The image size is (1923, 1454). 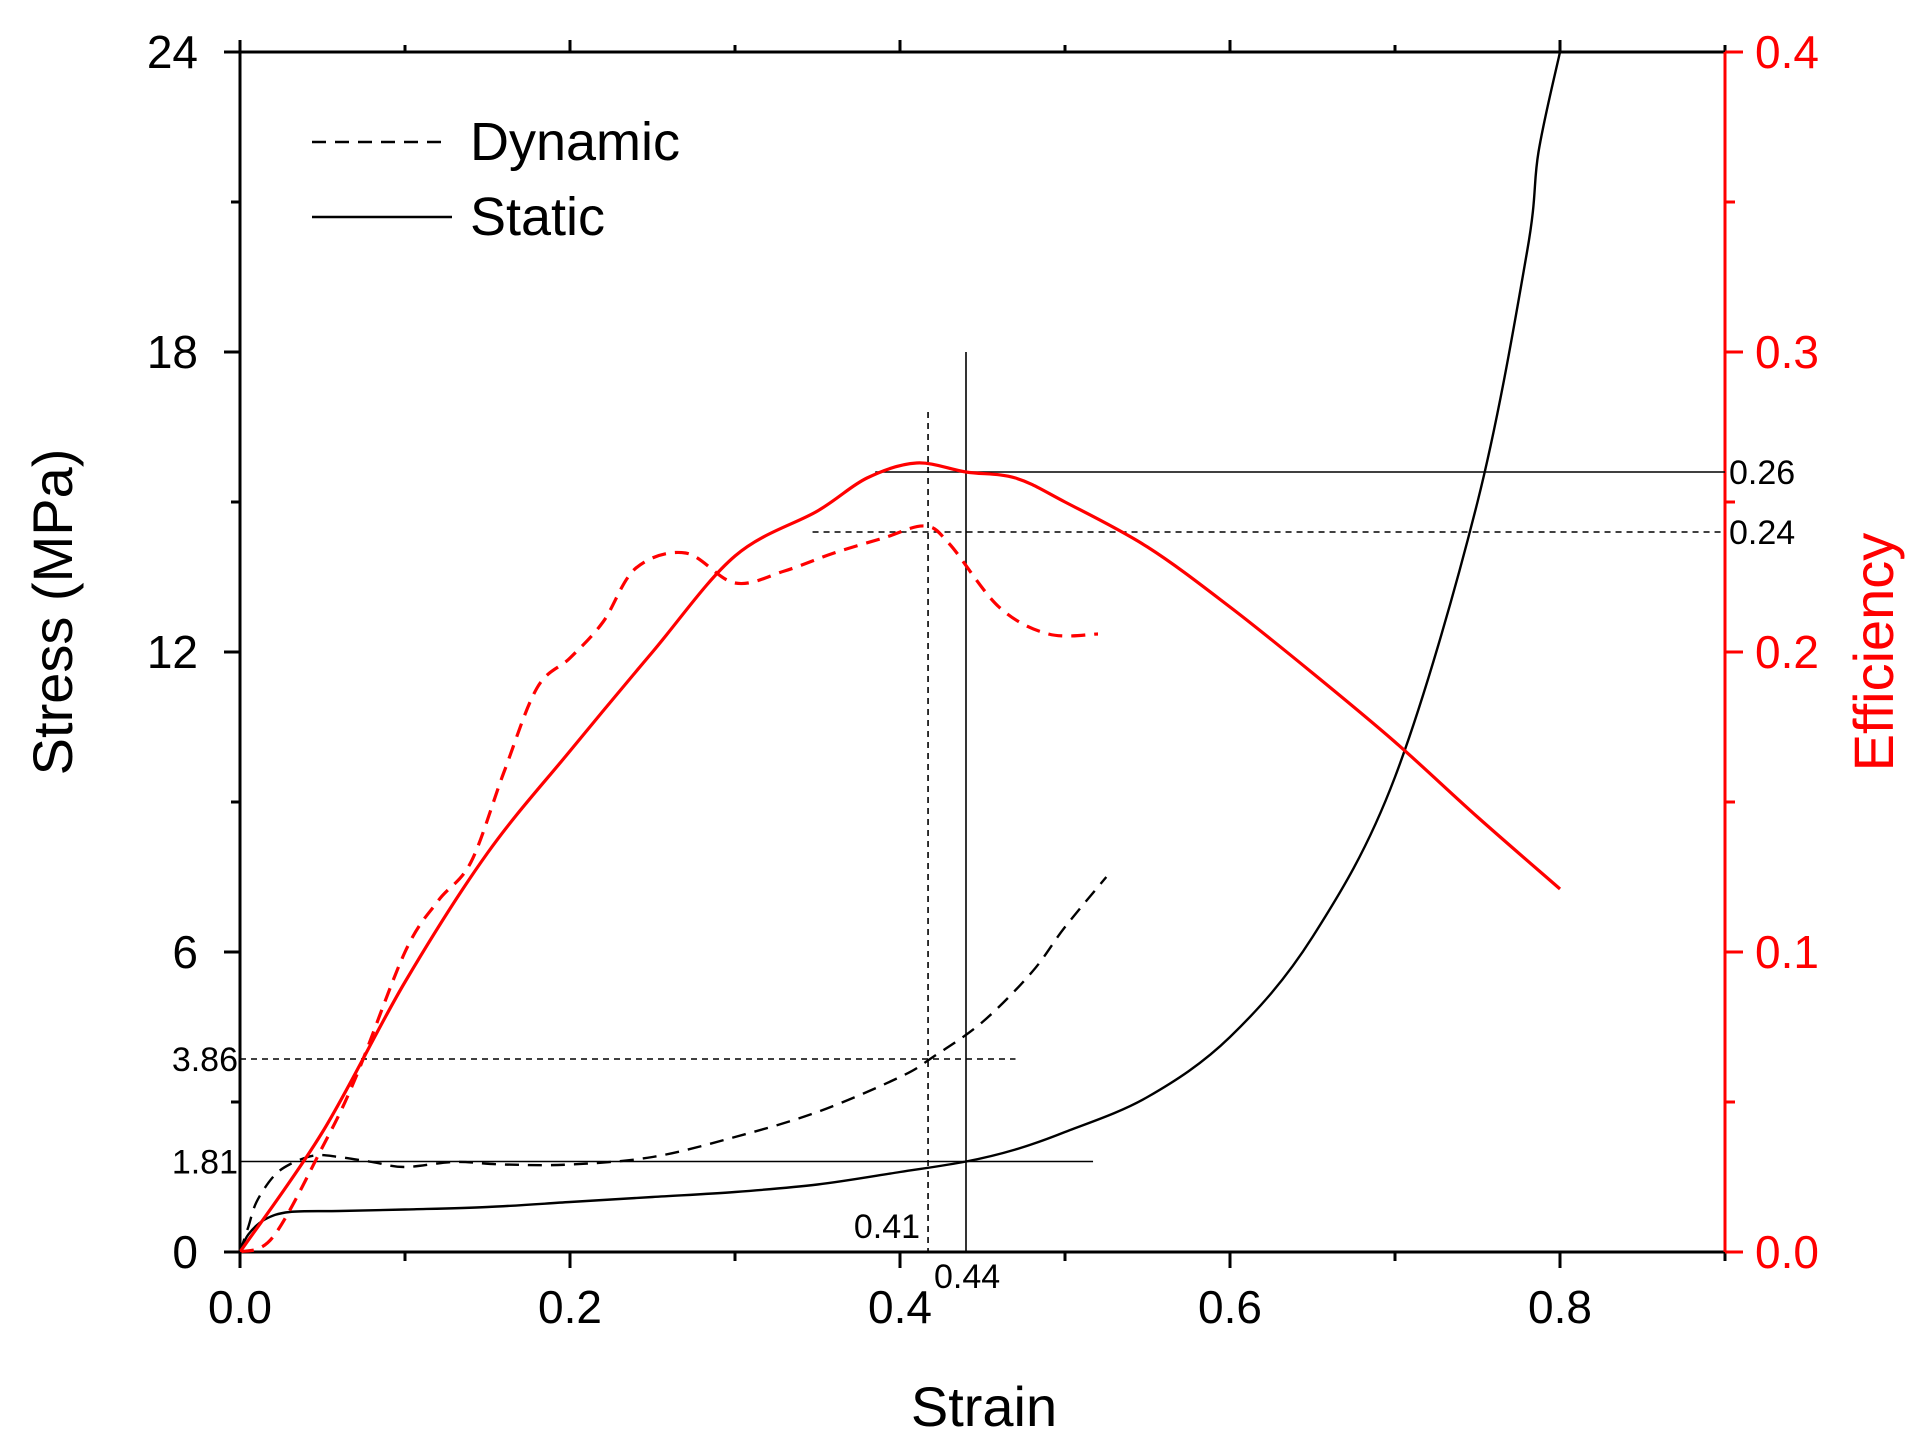 I want to click on x-tick-label: 0.2, so click(x=570, y=1307).